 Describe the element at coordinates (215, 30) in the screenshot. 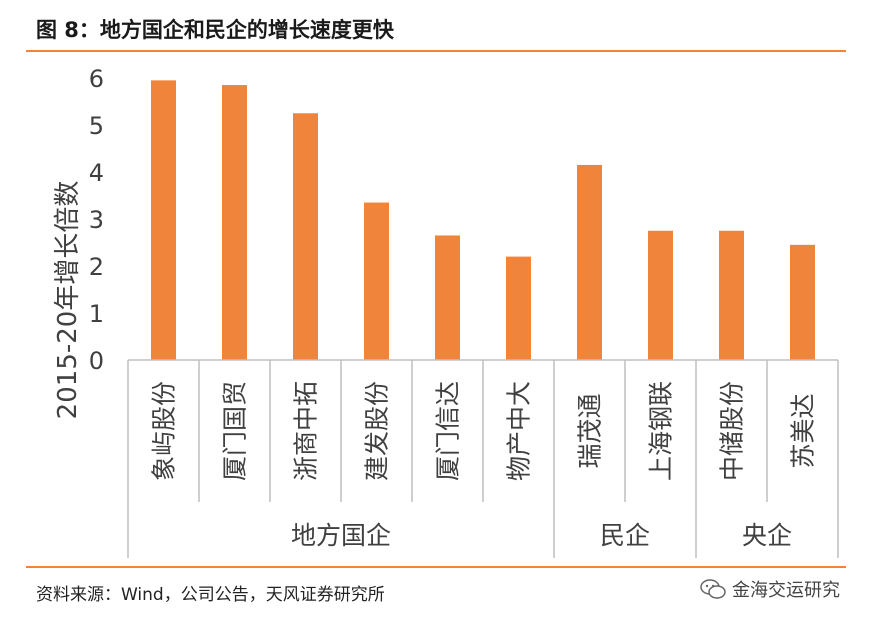

I see `chart-title: 图 8：地方国企和民企的增长速度更快` at that location.